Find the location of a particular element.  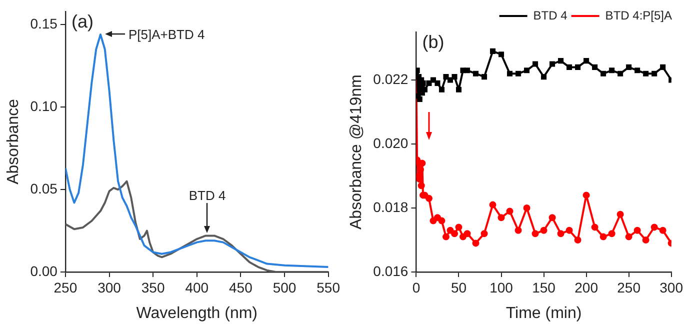

x-tick-label: 350 is located at coordinates (153, 287).